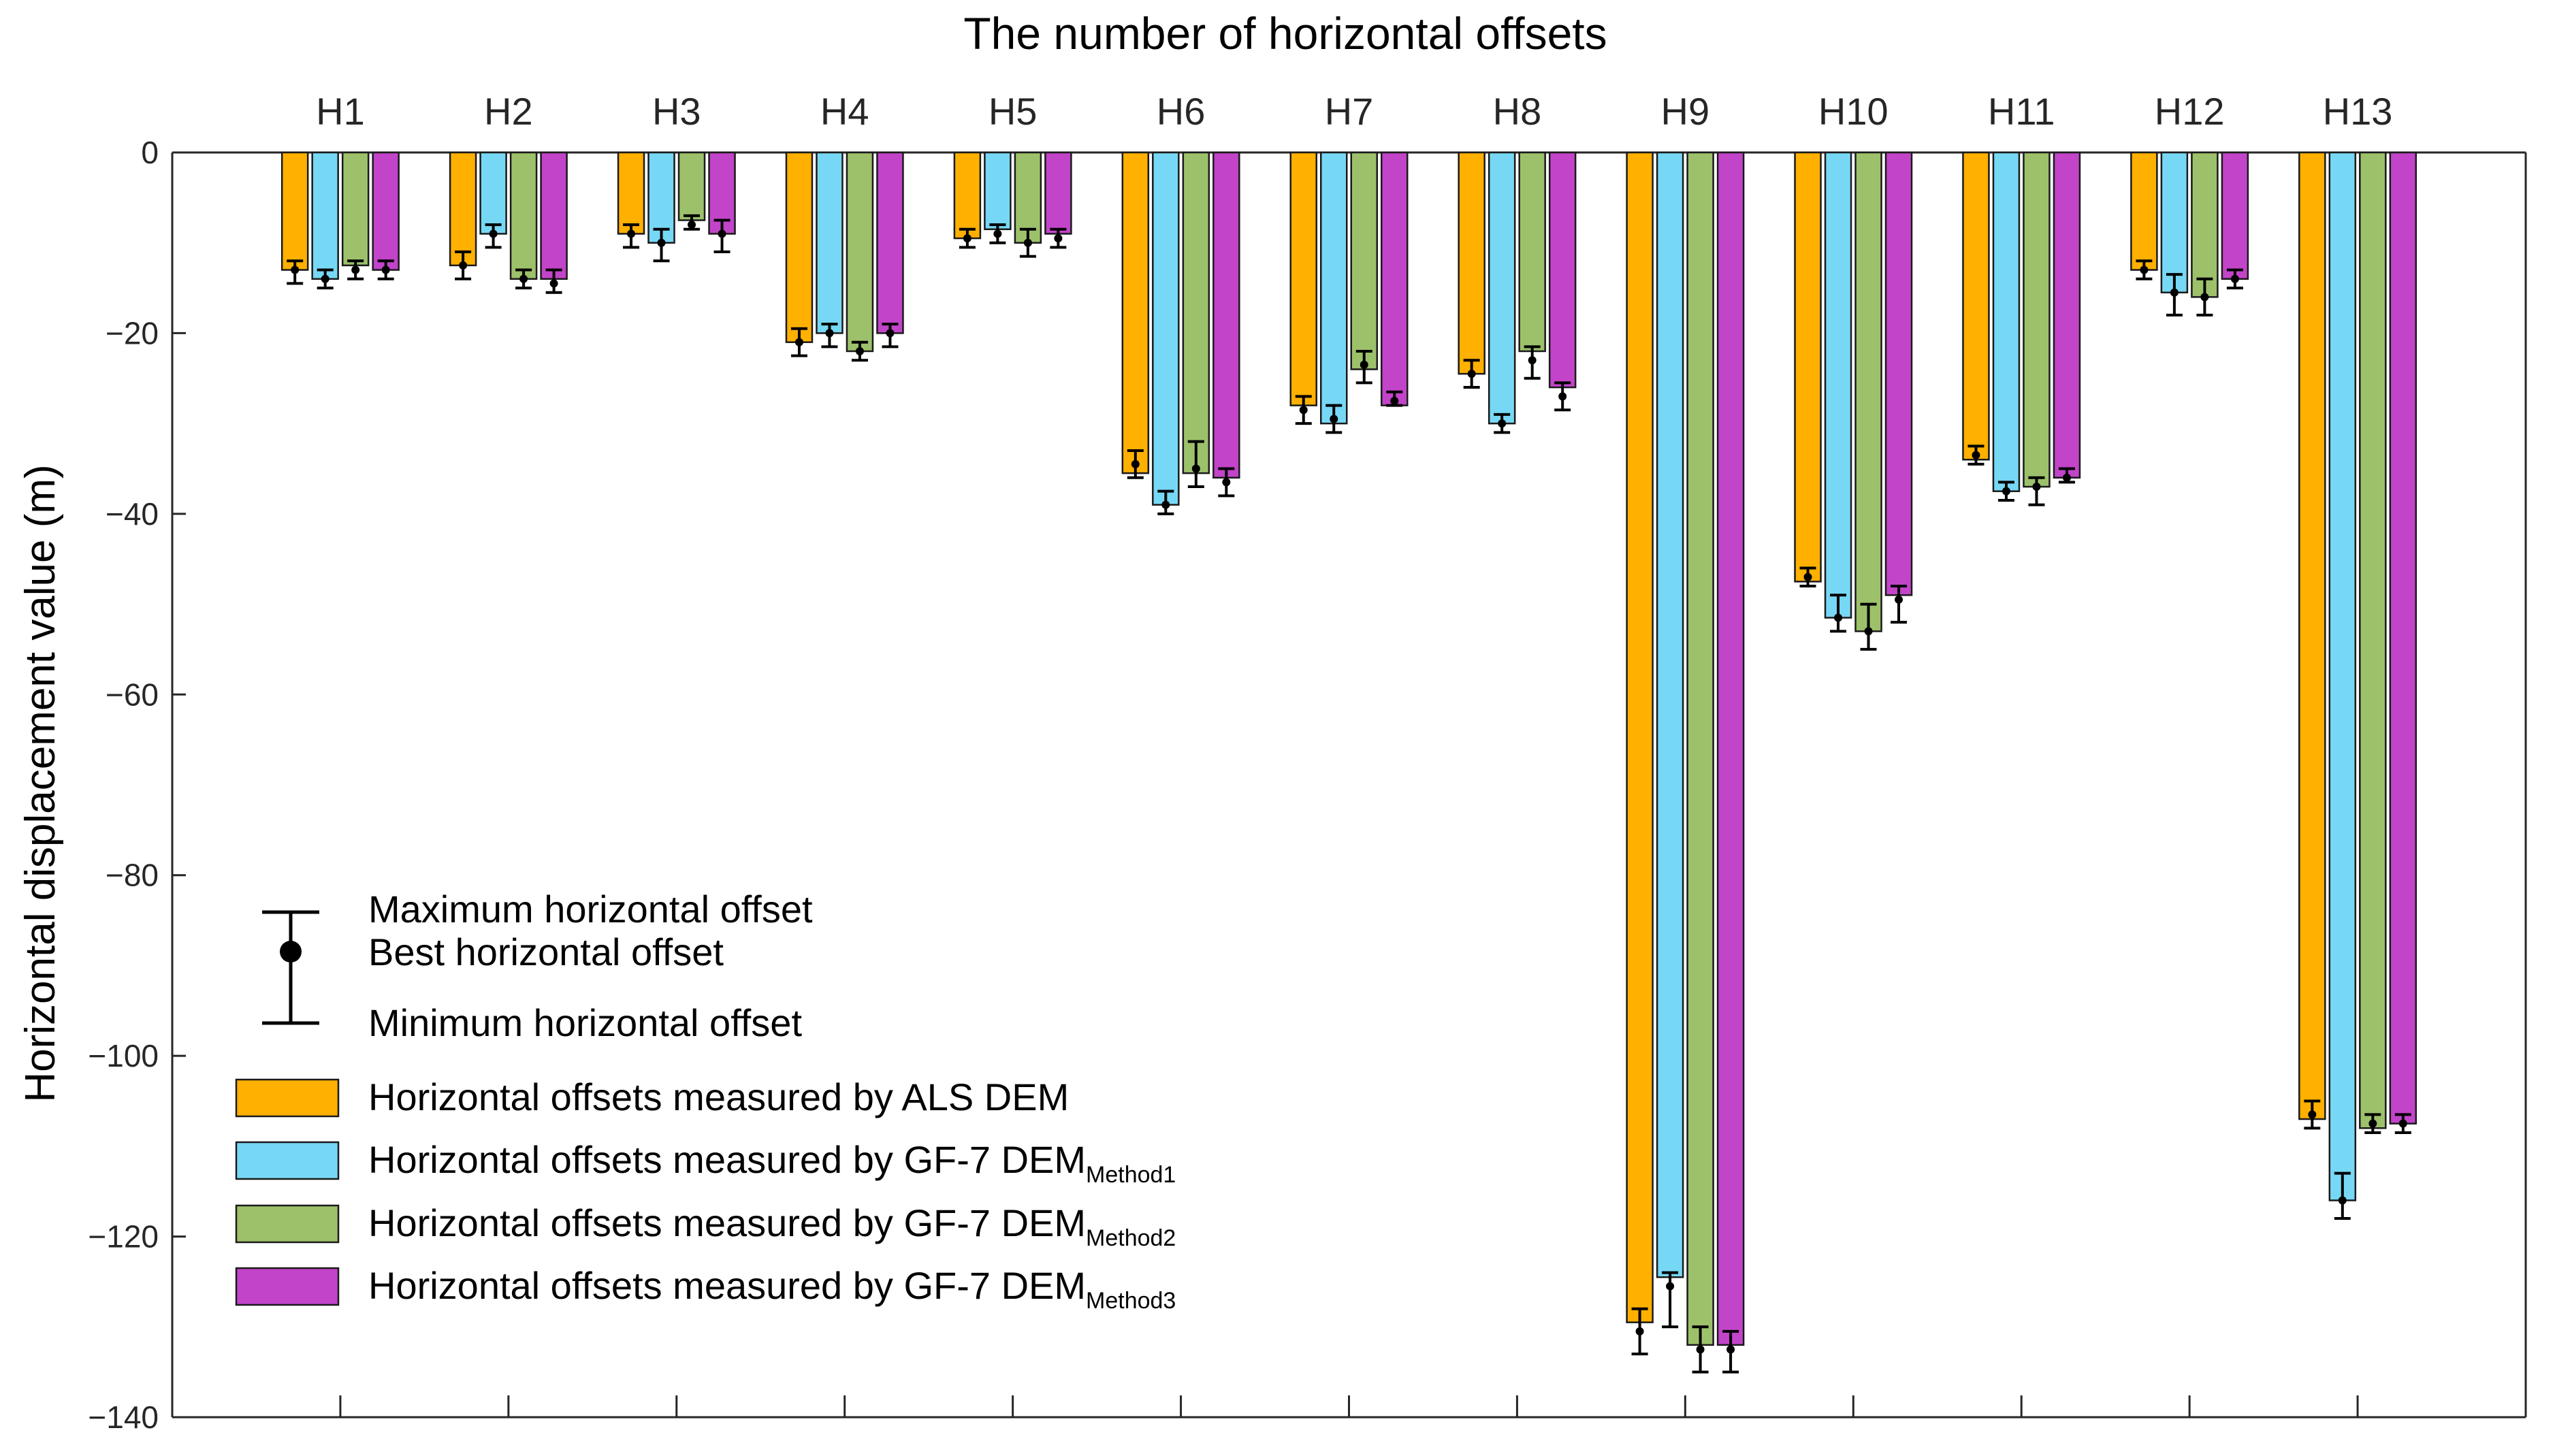 The image size is (2555, 1456). I want to click on group-label: H11, so click(2021, 112).